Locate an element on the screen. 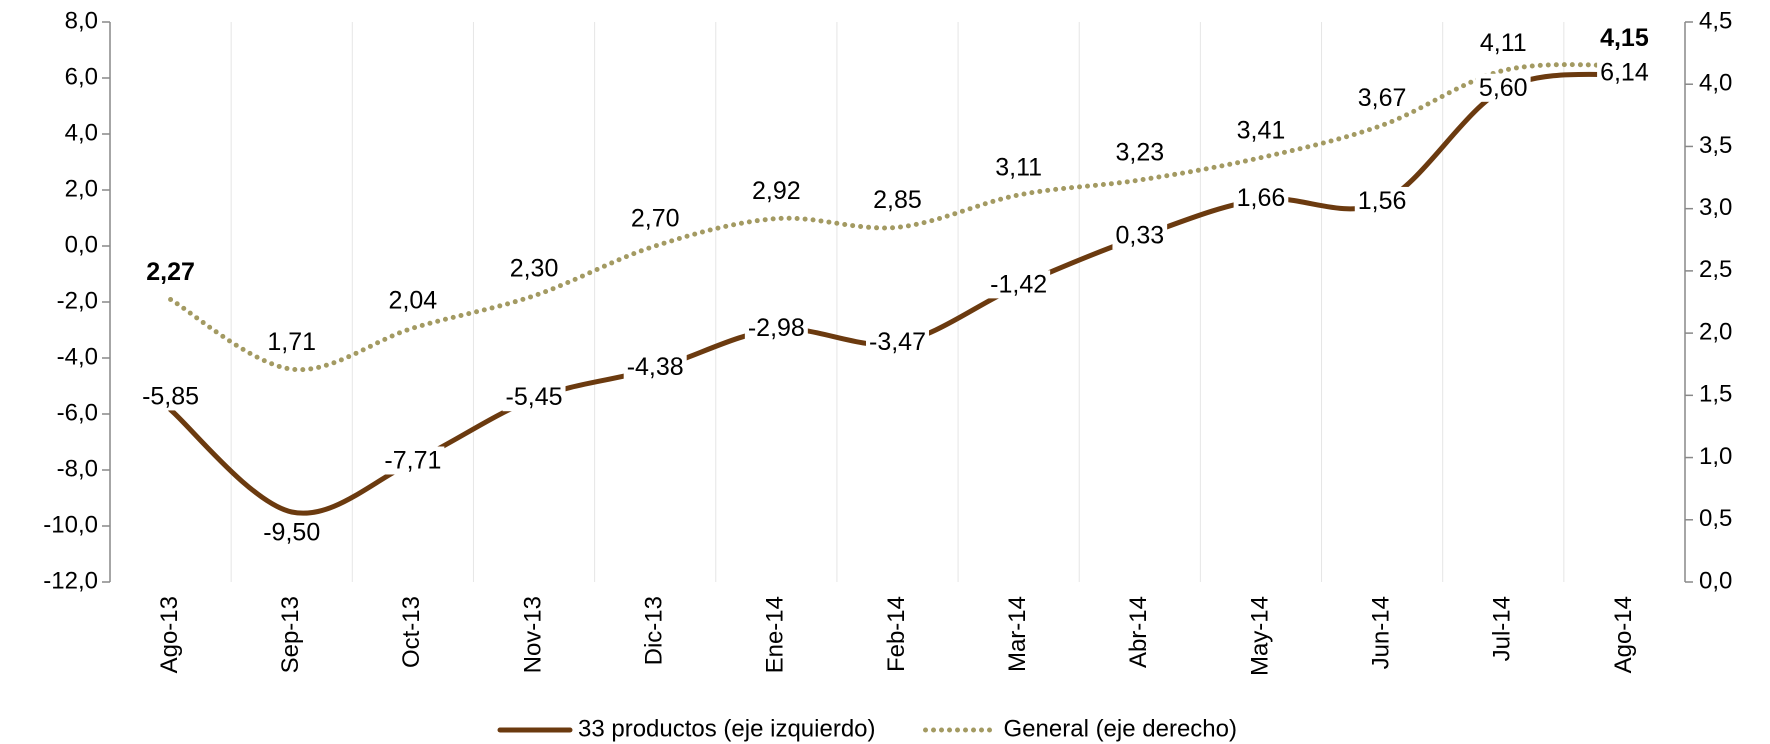  data-label: 4,15 is located at coordinates (1624, 38).